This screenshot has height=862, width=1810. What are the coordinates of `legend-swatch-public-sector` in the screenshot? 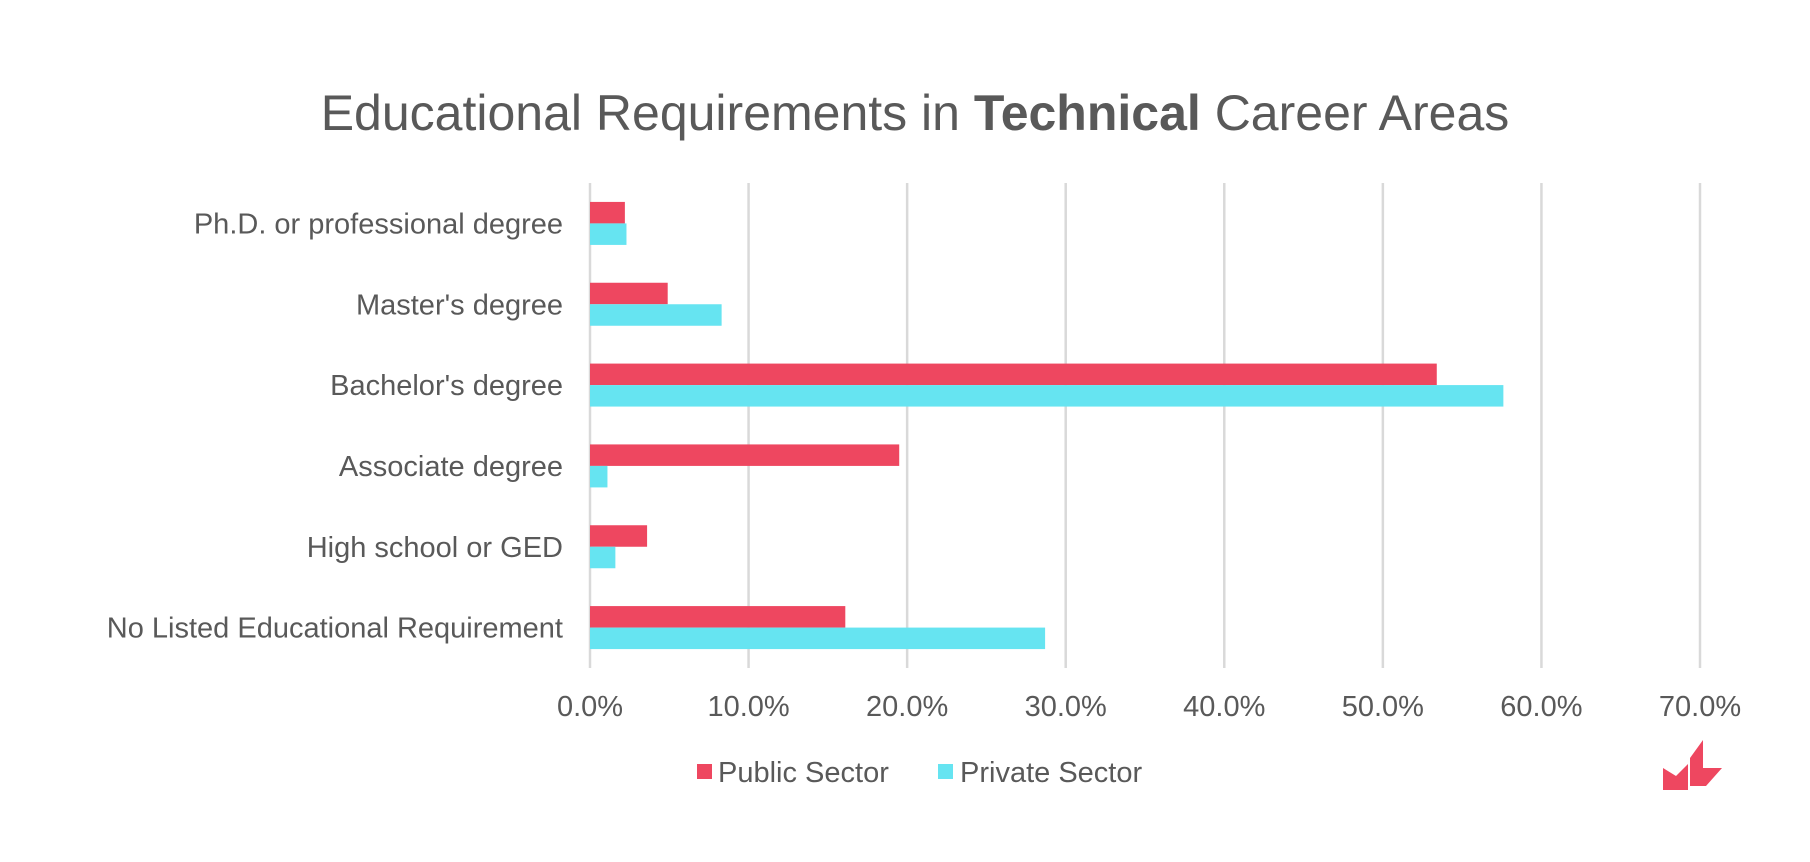 It's located at (704, 771).